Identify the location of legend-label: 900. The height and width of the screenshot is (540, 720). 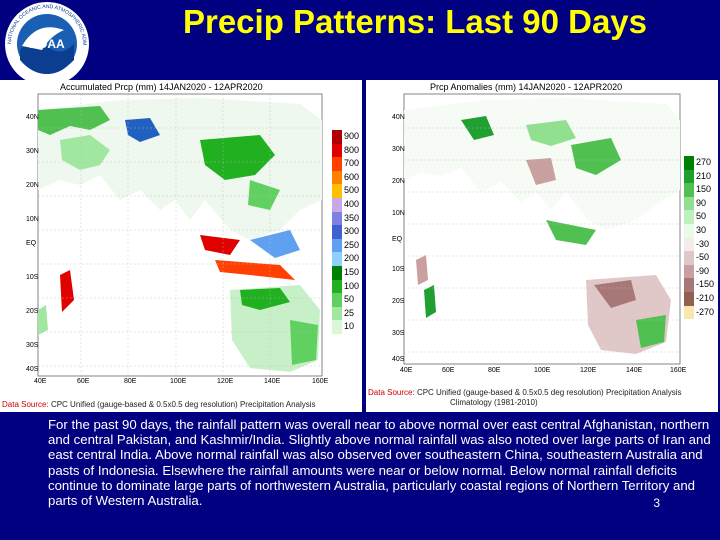
(352, 136).